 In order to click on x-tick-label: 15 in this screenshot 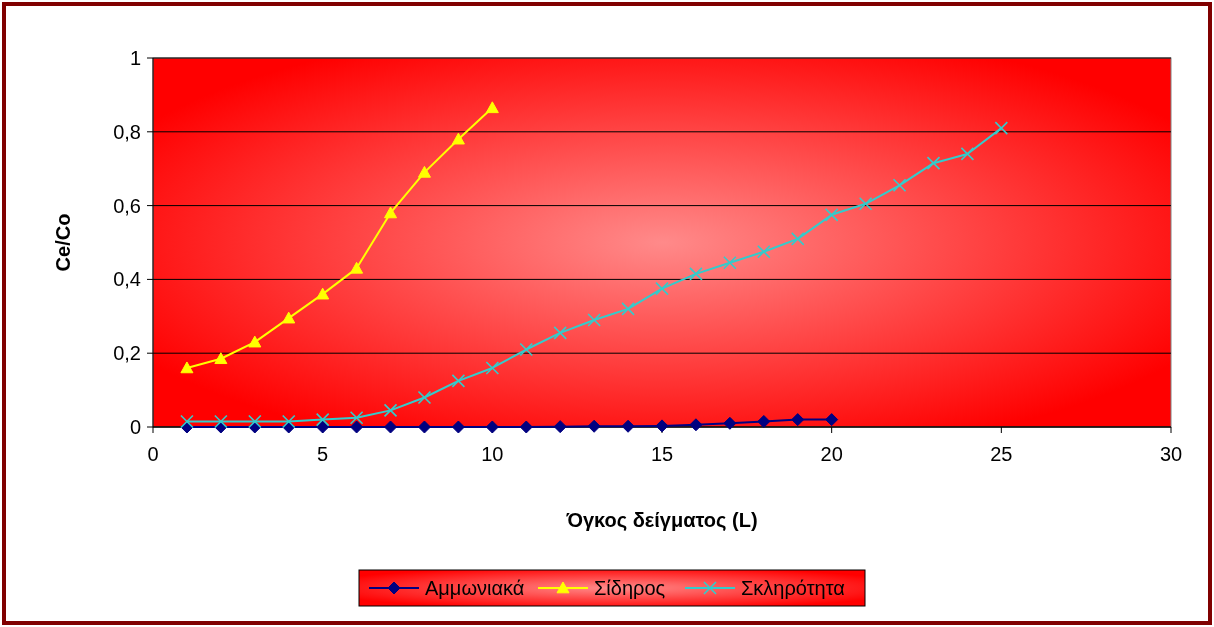, I will do `click(662, 454)`.